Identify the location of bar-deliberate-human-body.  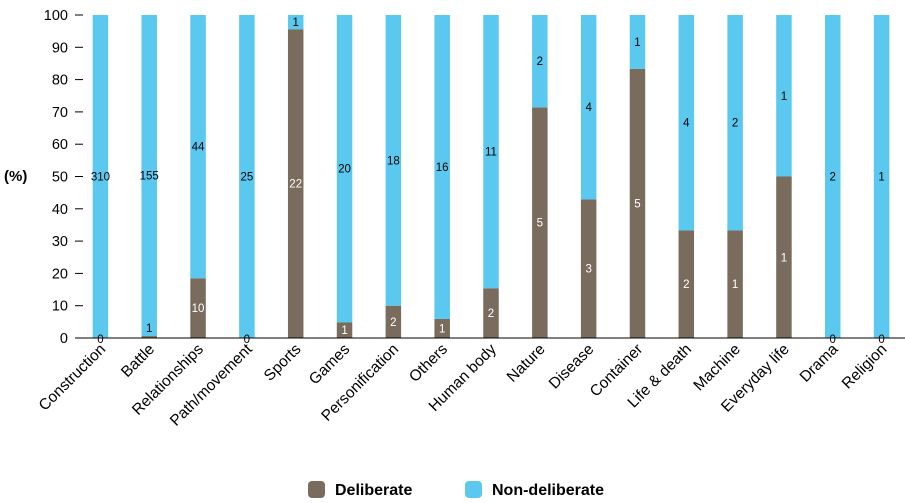
(491, 313).